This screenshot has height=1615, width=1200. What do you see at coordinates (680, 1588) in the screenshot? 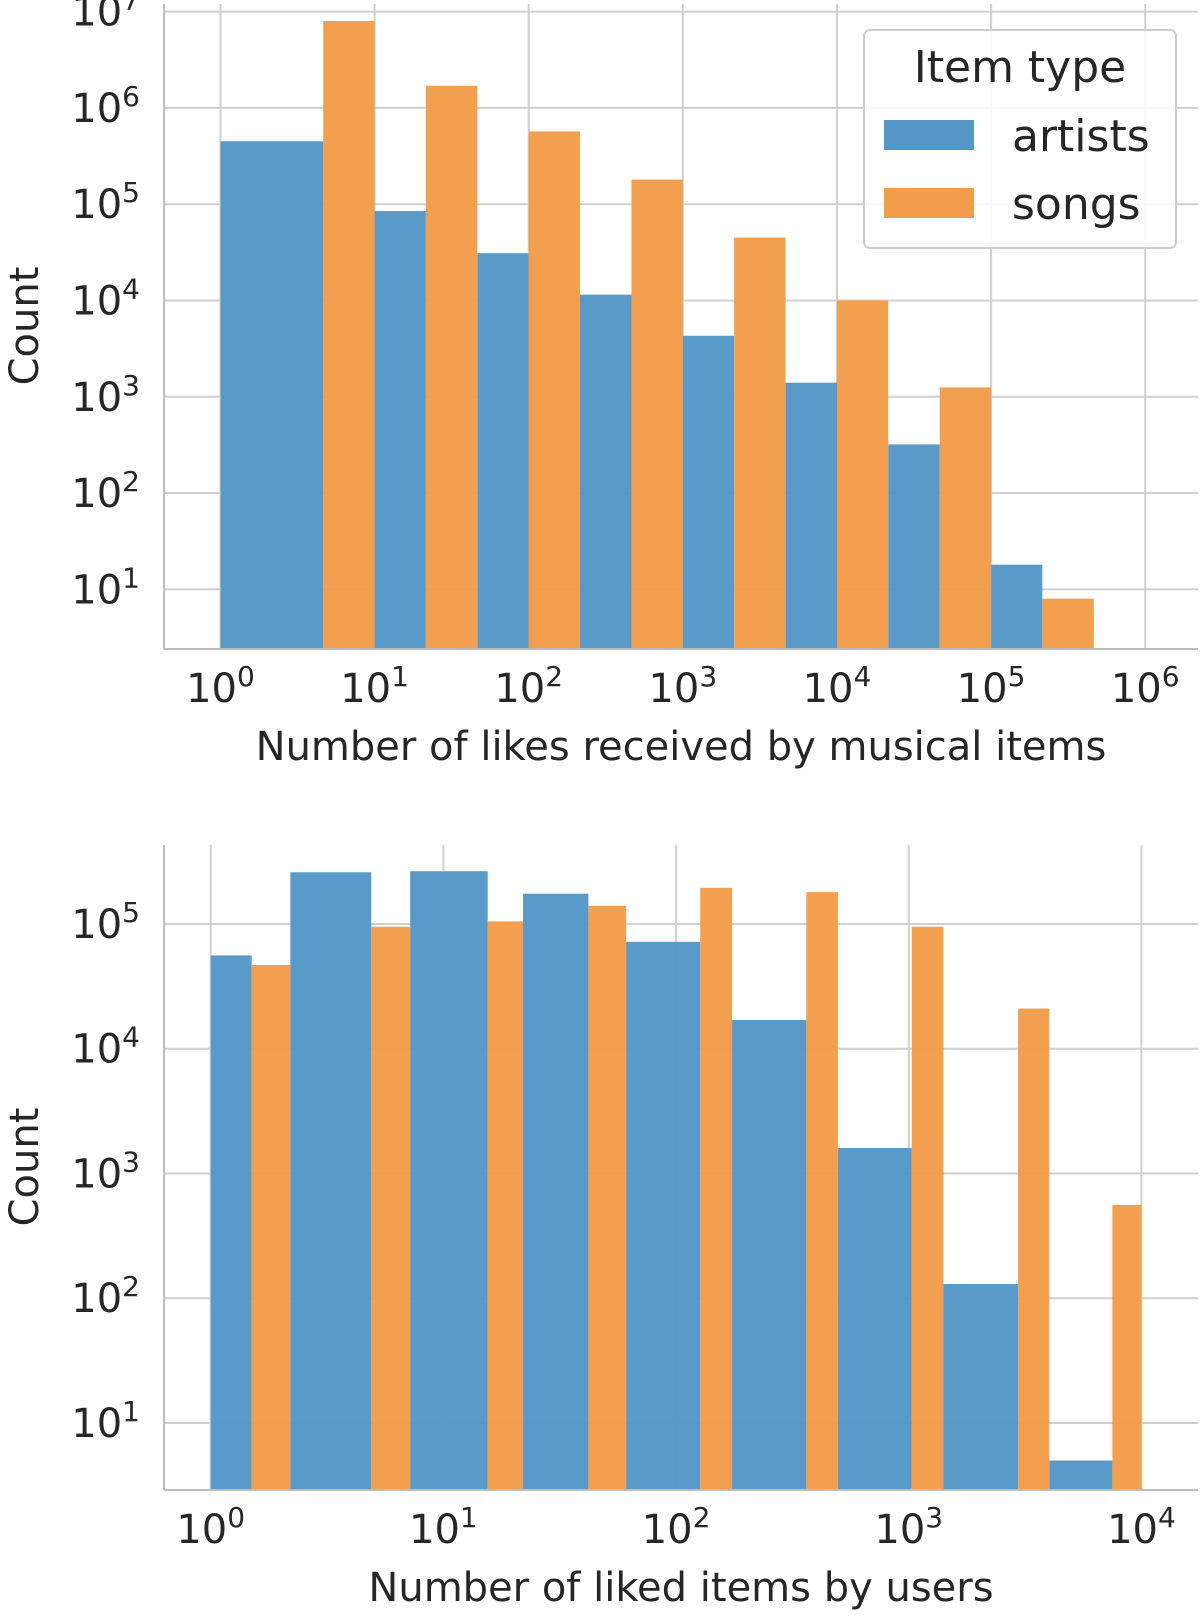
I see `x-axis-title: Number of liked items by users` at bounding box center [680, 1588].